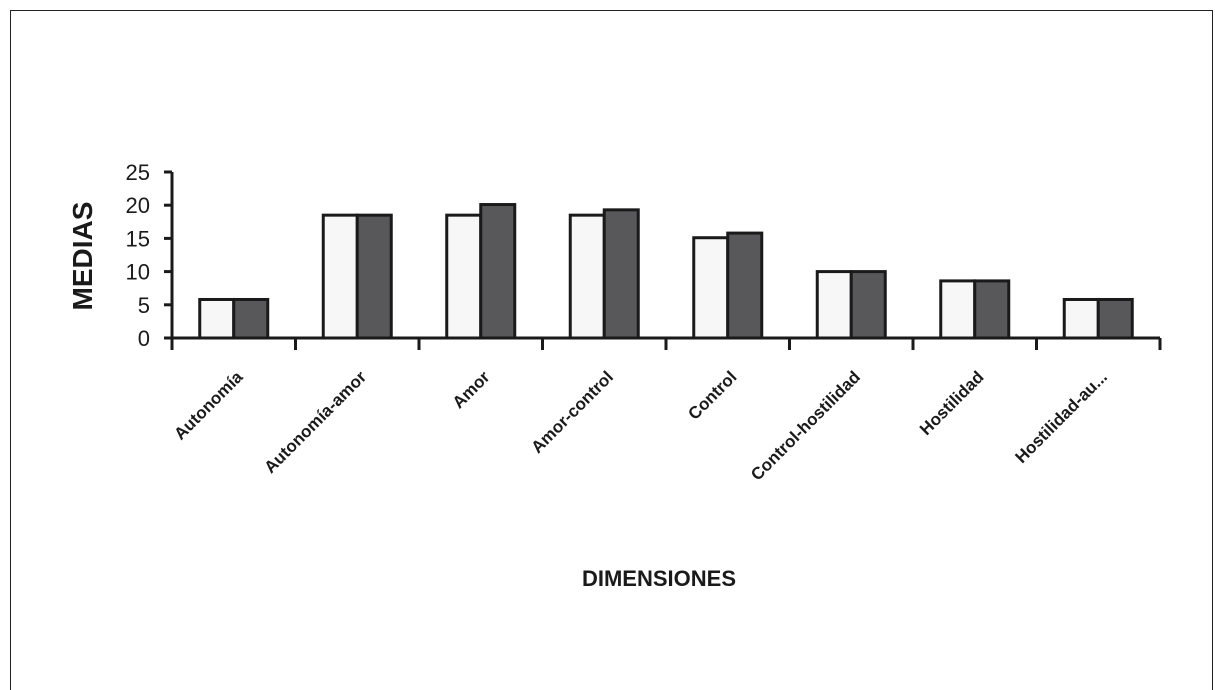 The height and width of the screenshot is (690, 1215). What do you see at coordinates (138, 272) in the screenshot?
I see `y-tick-label-2: 10` at bounding box center [138, 272].